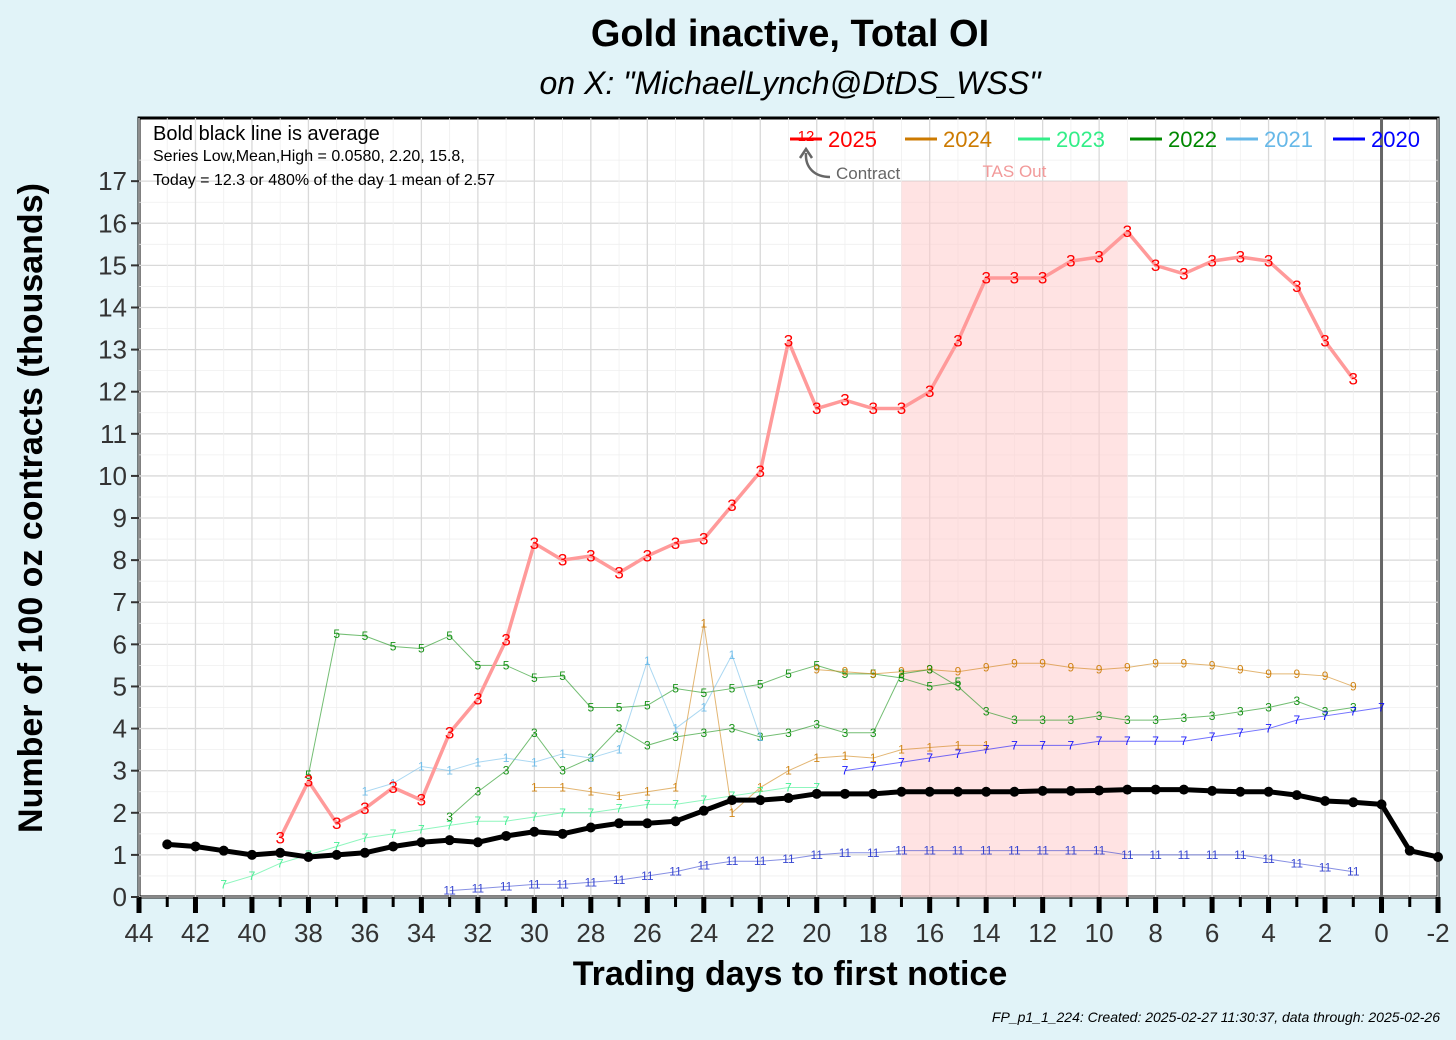 This screenshot has height=1040, width=1456. I want to click on x-axis-title: Trading days to first notice, so click(790, 974).